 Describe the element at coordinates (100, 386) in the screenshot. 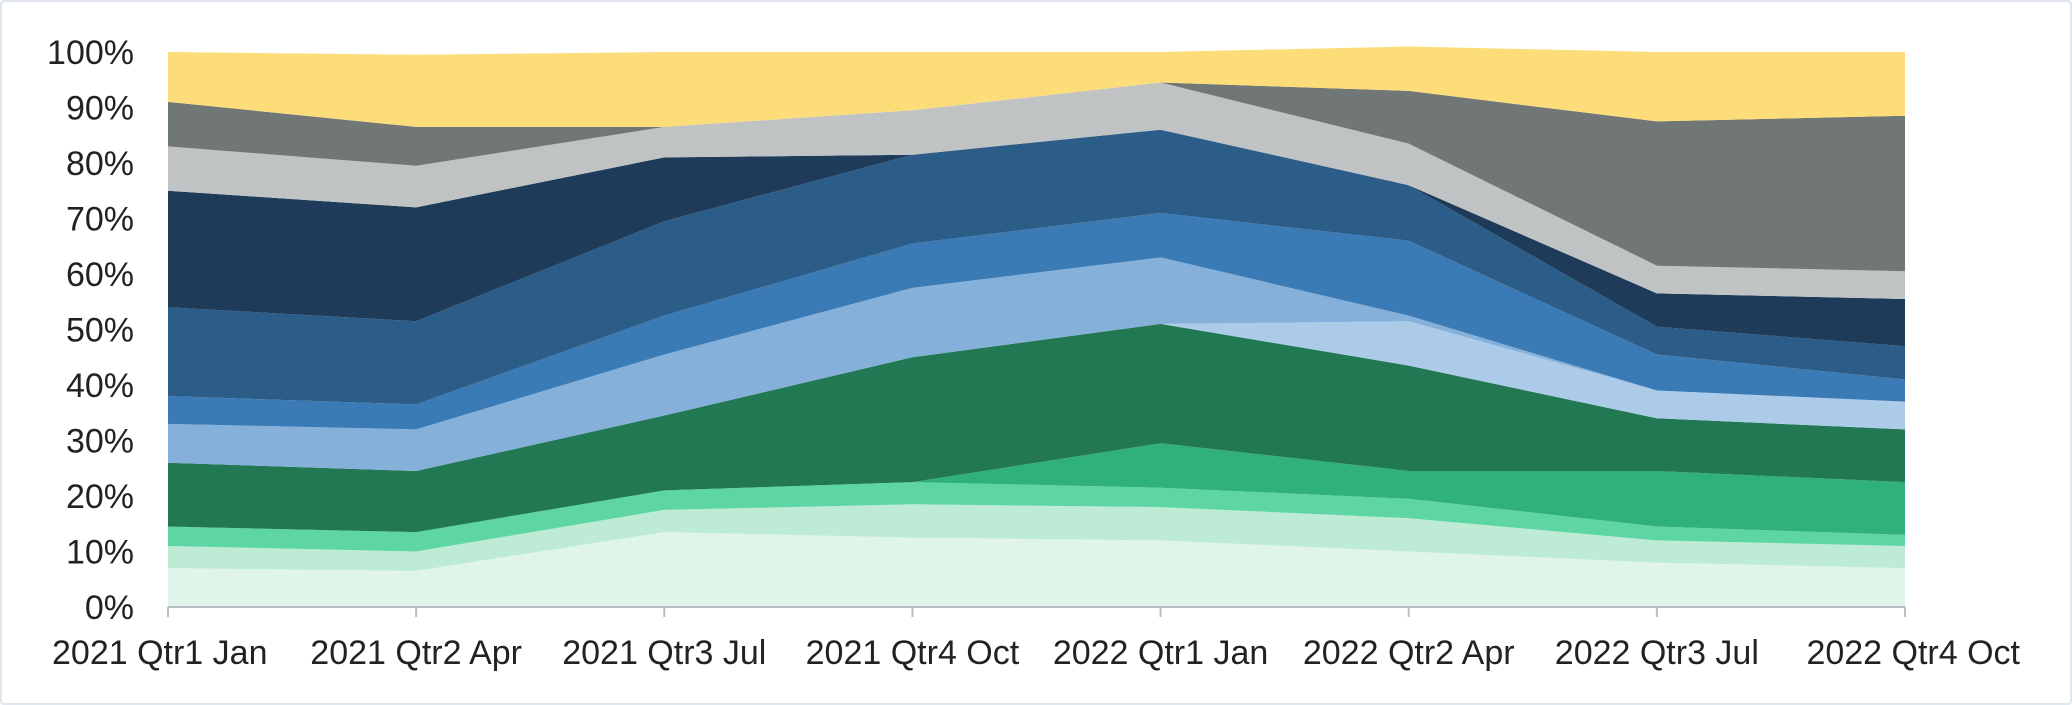

I see `y-tick-label: 40%` at that location.